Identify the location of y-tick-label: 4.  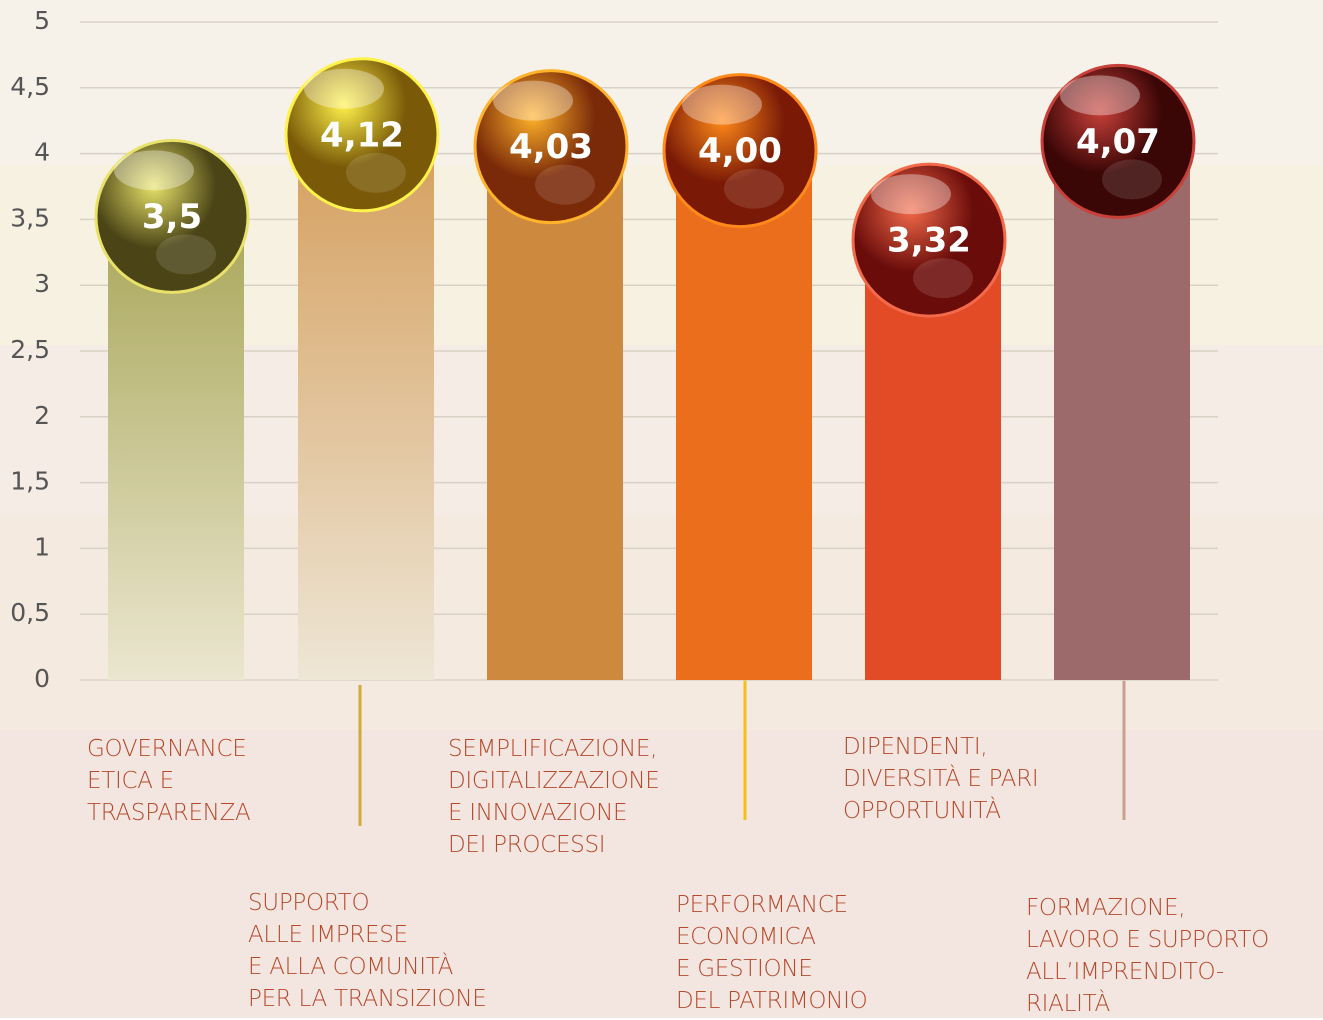
(42, 152).